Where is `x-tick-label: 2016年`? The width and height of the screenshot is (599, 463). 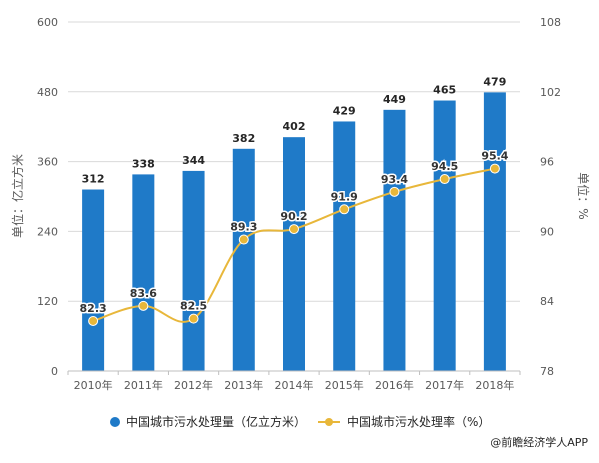
x-tick-label: 2016年 is located at coordinates (394, 385).